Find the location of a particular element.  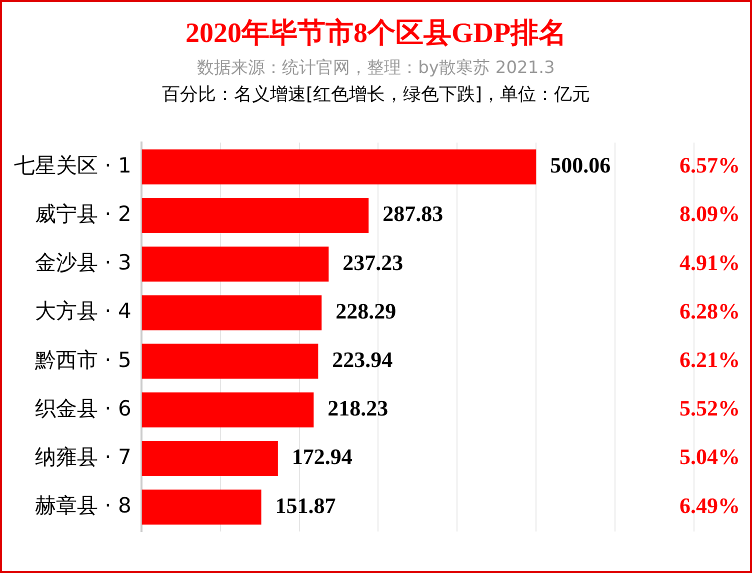

annotation: 6.28% is located at coordinates (710, 311).